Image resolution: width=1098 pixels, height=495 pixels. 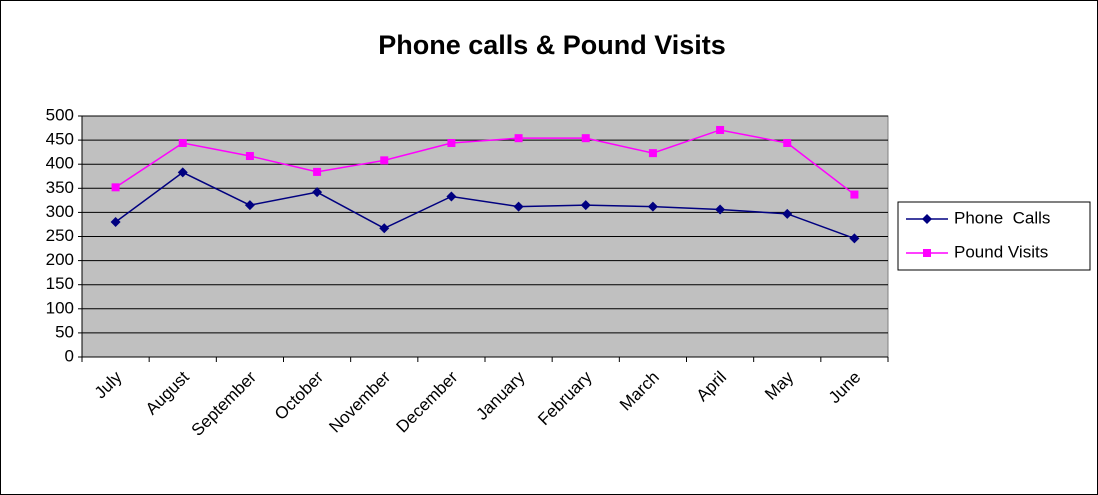 What do you see at coordinates (60, 163) in the screenshot?
I see `y-tick-label: 400` at bounding box center [60, 163].